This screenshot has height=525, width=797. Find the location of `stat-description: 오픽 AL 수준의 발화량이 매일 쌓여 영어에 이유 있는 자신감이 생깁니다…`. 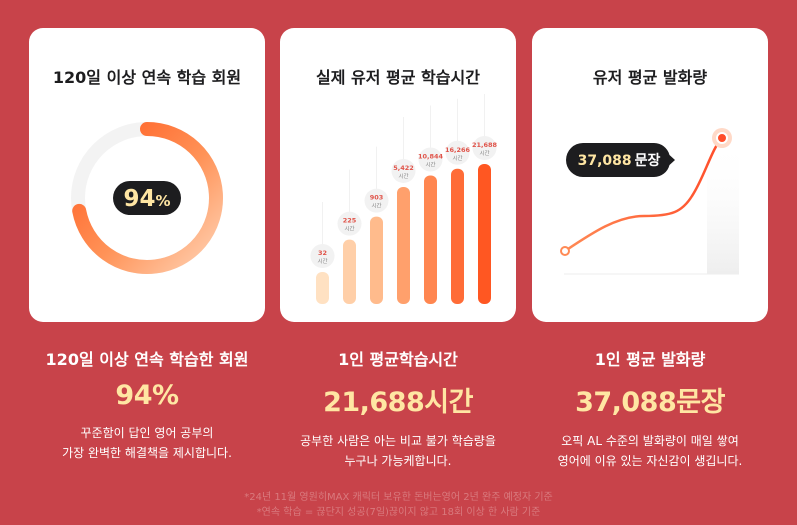

stat-description: 오픽 AL 수준의 발화량이 매일 쌓여 영어에 이유 있는 자신감이 생깁니다… is located at coordinates (650, 451).